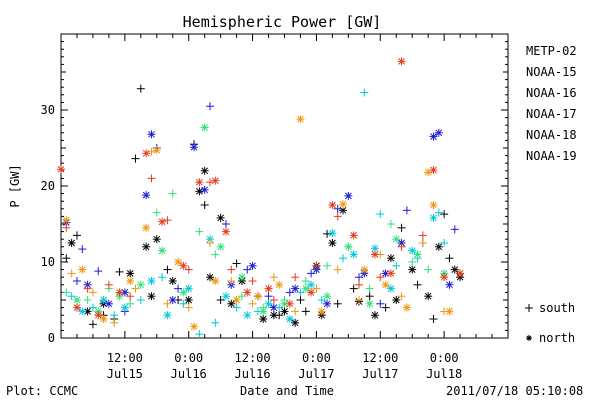  I want to click on plot-credit: Plot: CCMC, so click(42, 391).